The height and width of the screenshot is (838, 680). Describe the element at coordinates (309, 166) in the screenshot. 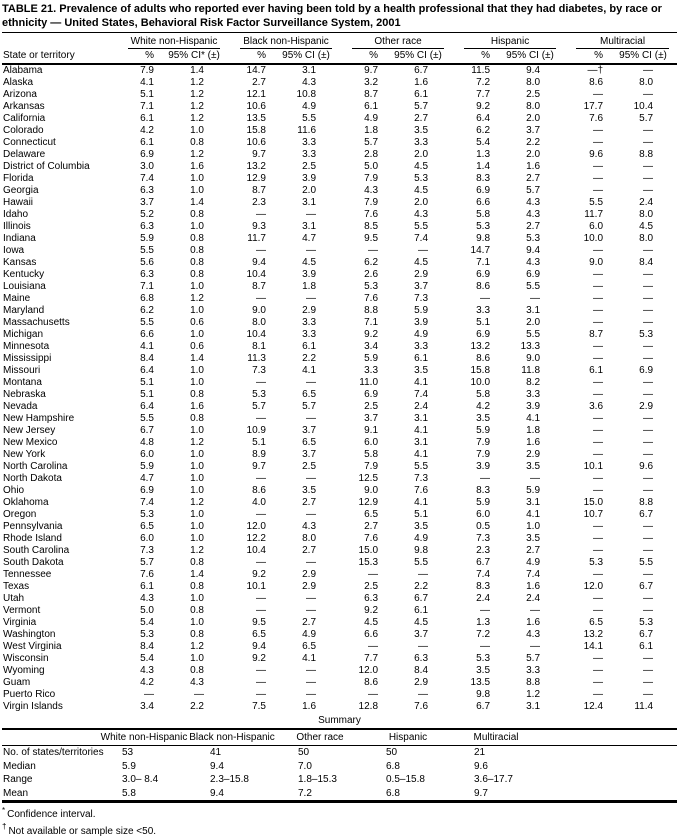

I see `black-ci-value: 2.5` at that location.